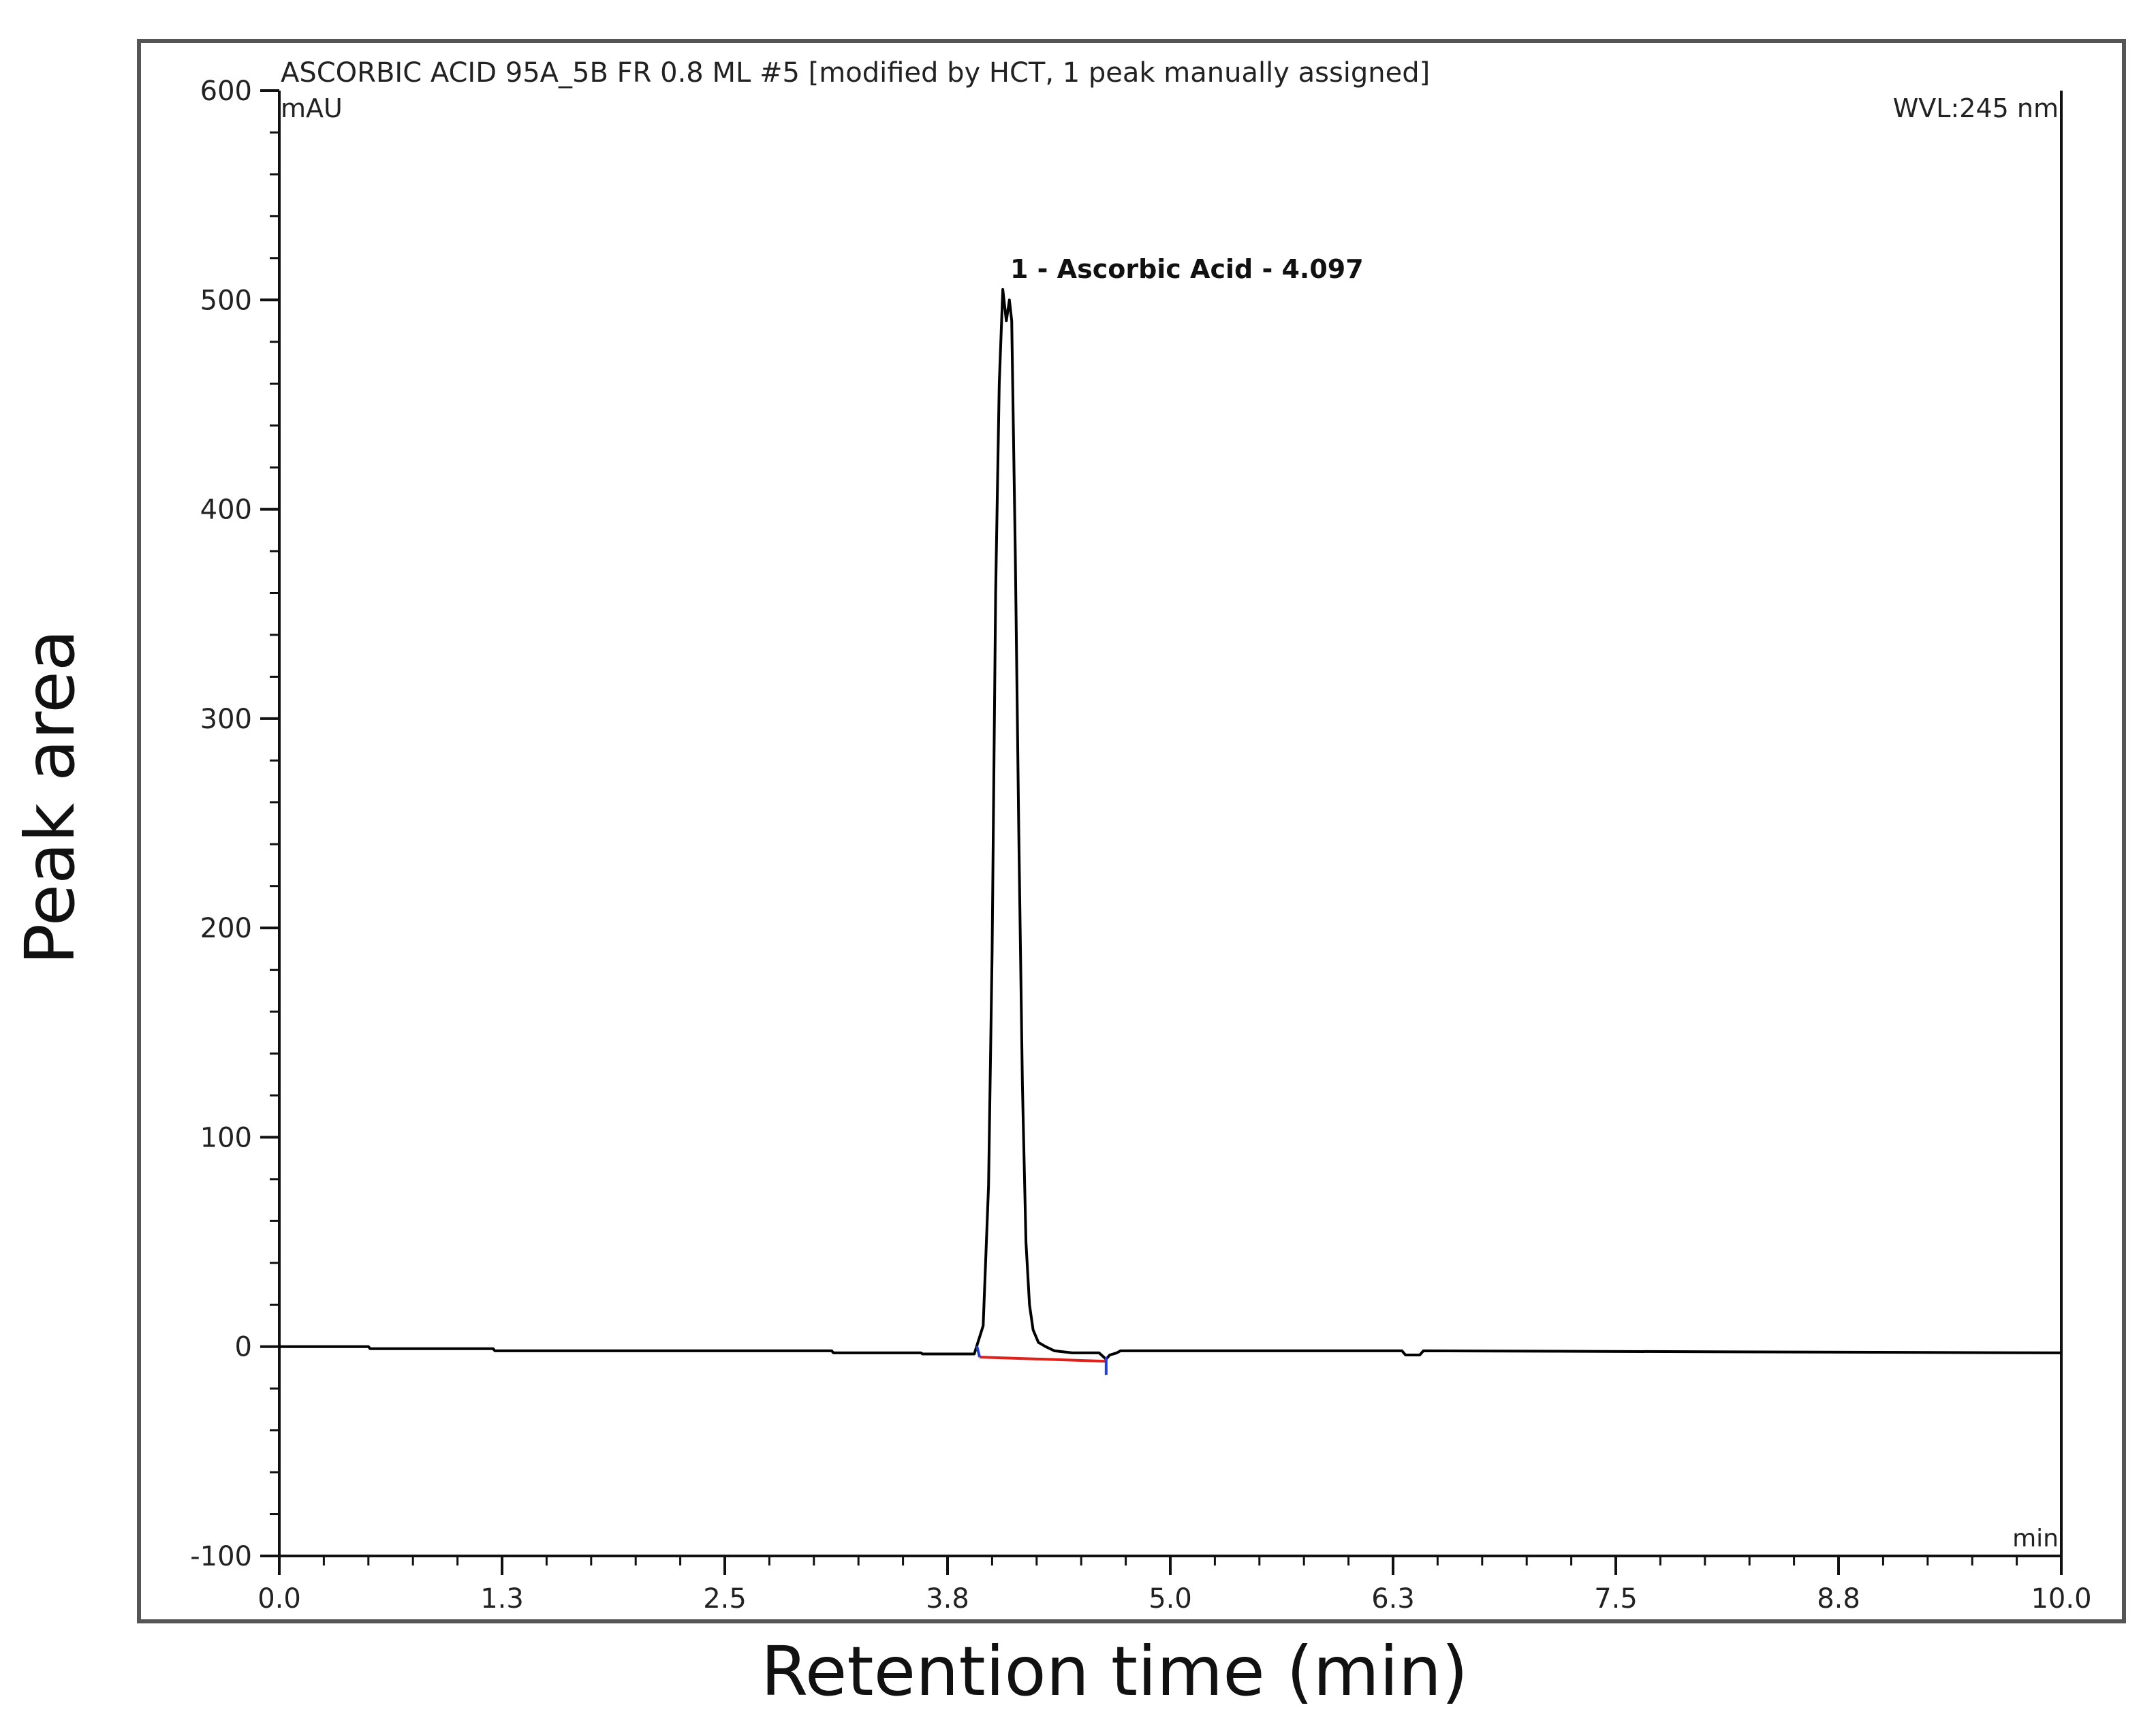 The width and height of the screenshot is (2156, 1714). What do you see at coordinates (312, 108) in the screenshot?
I see `y-unit-label: mAU` at bounding box center [312, 108].